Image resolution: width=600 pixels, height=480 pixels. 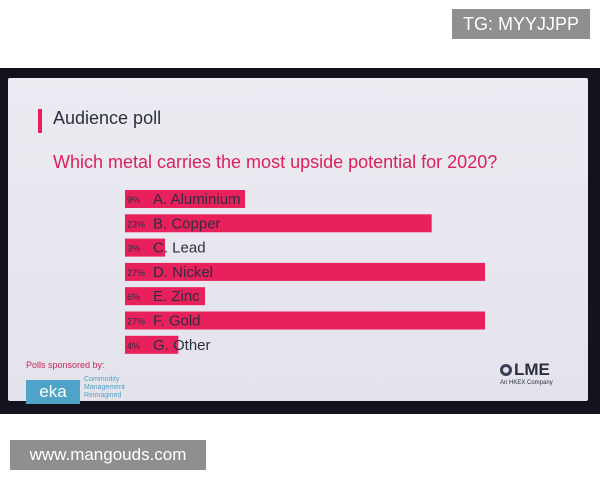 What do you see at coordinates (40, 121) in the screenshot?
I see `title-accent-bar` at bounding box center [40, 121].